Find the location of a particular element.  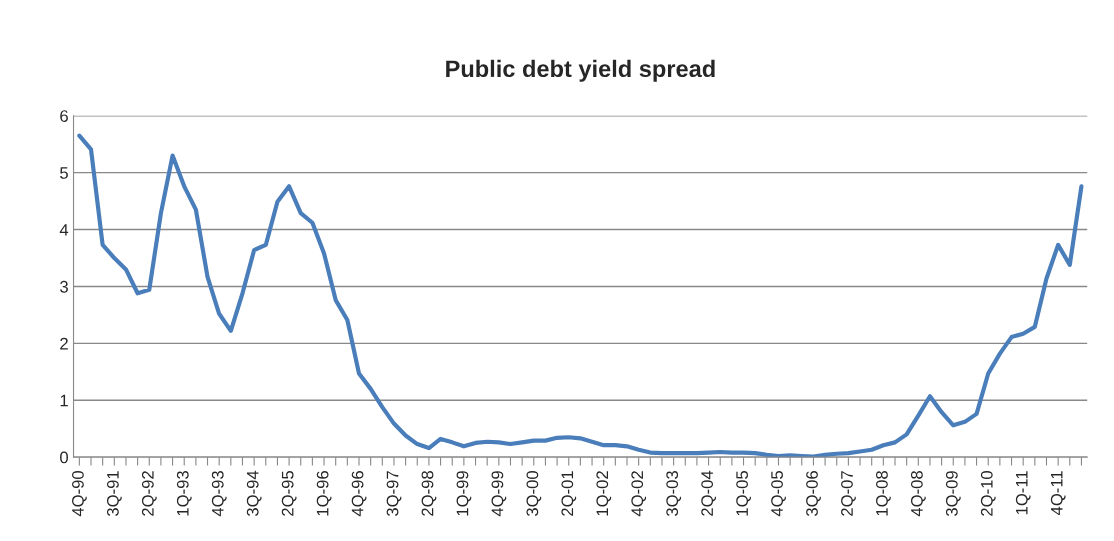

x-tick-label: 4Q-93 is located at coordinates (219, 494).